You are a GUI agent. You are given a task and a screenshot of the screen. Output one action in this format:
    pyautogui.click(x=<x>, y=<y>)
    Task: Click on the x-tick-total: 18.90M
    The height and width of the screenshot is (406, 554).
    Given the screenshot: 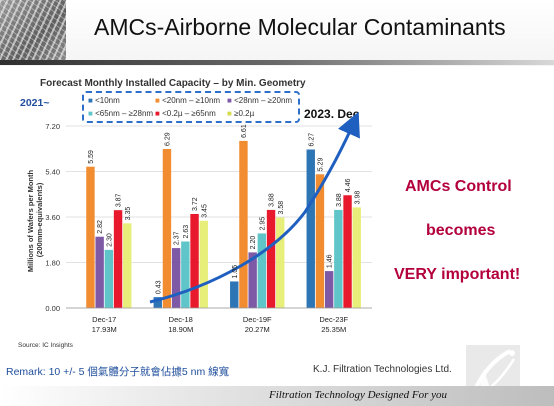 What is the action you would take?
    pyautogui.click(x=180, y=329)
    